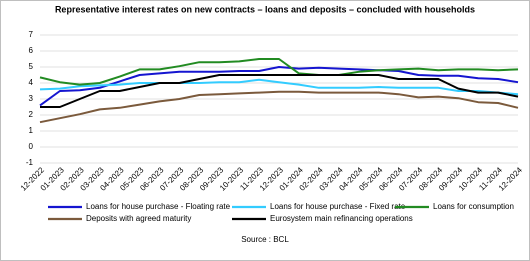 This screenshot has height=261, width=530. I want to click on legend-label: Loans for house purchase - Fixed rate, so click(338, 206).